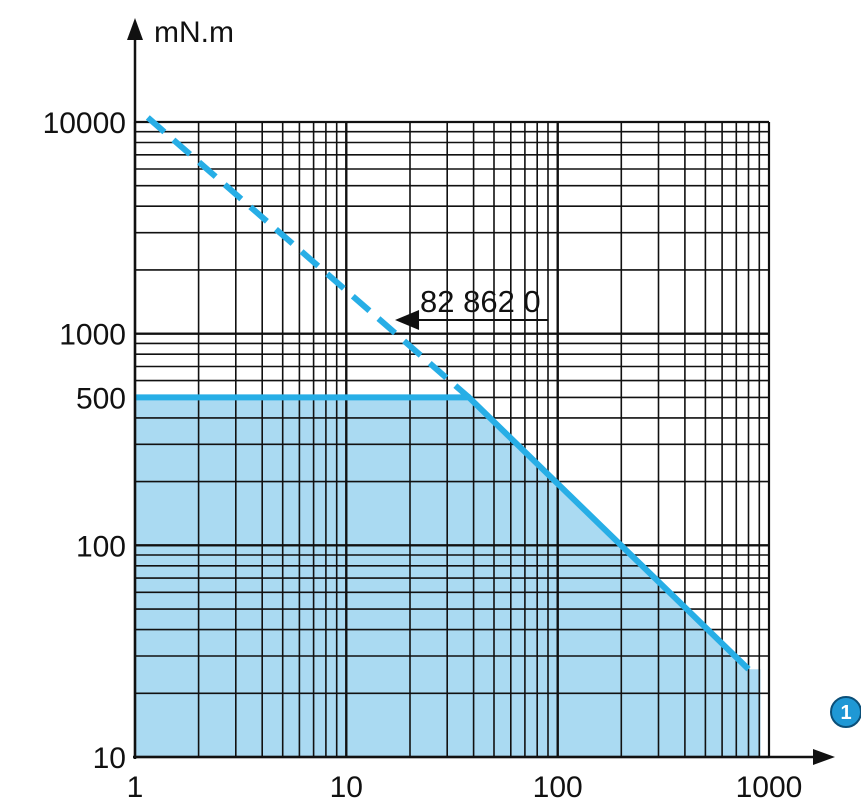  I want to click on x-axis-badge-label: 1, so click(845, 713).